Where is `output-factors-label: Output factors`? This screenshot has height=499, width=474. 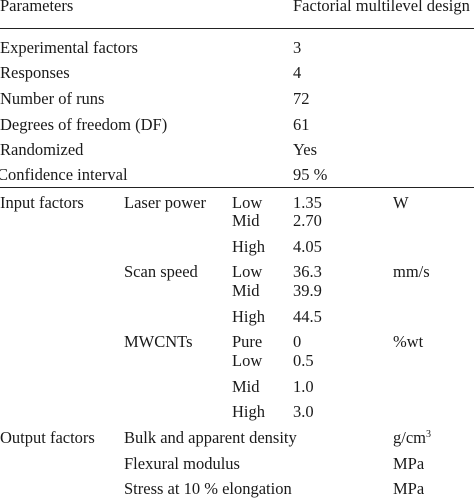 output-factors-label: Output factors is located at coordinates (47, 437).